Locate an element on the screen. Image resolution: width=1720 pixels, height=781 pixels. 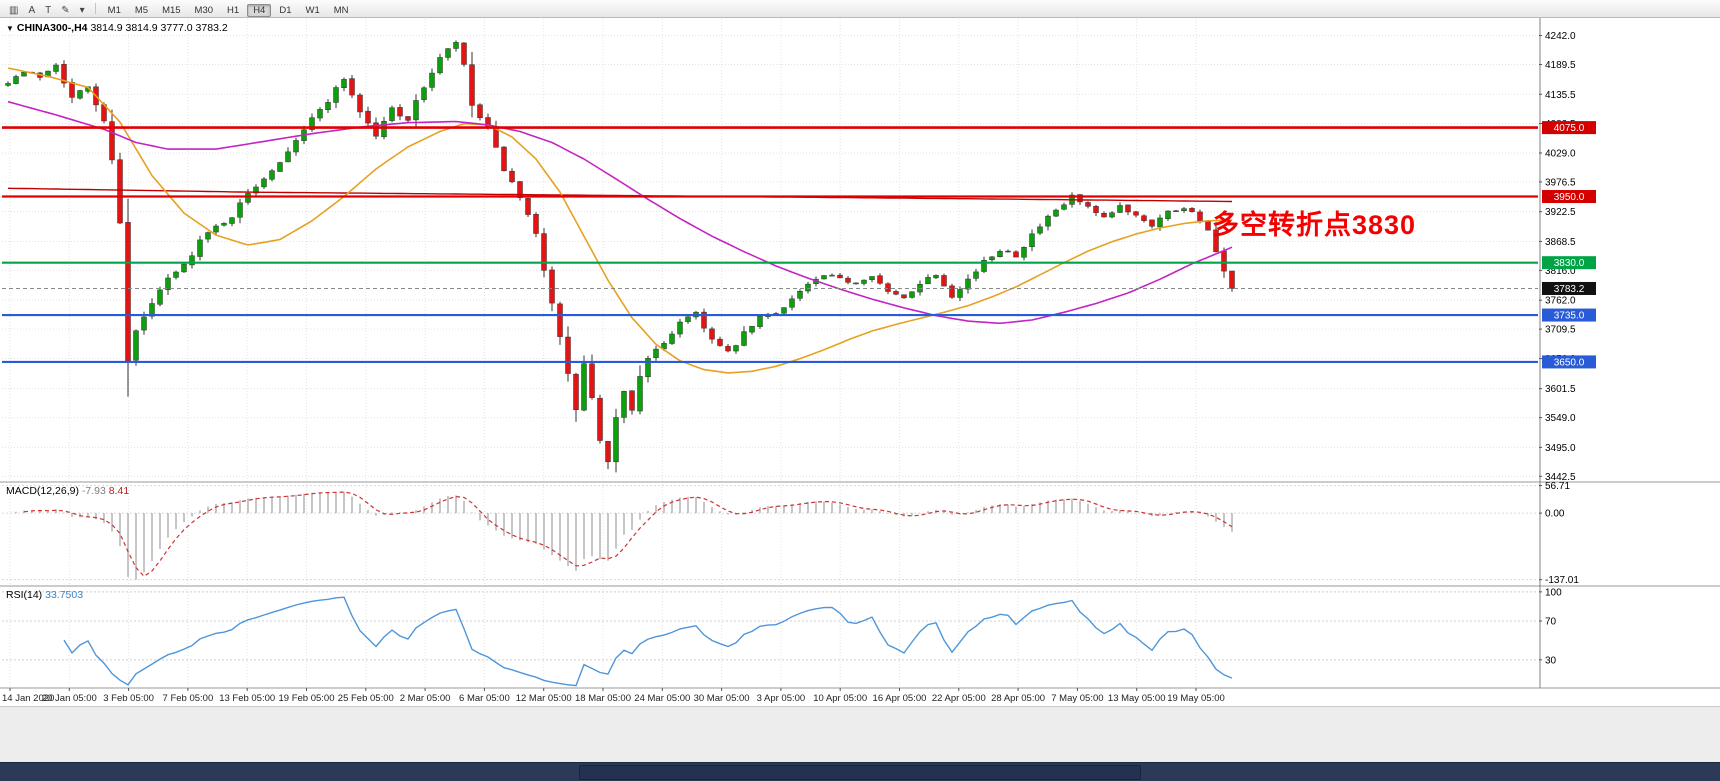
drawing-tools-group: ▥ A T ✎ ▾ is located at coordinates (47, 9).